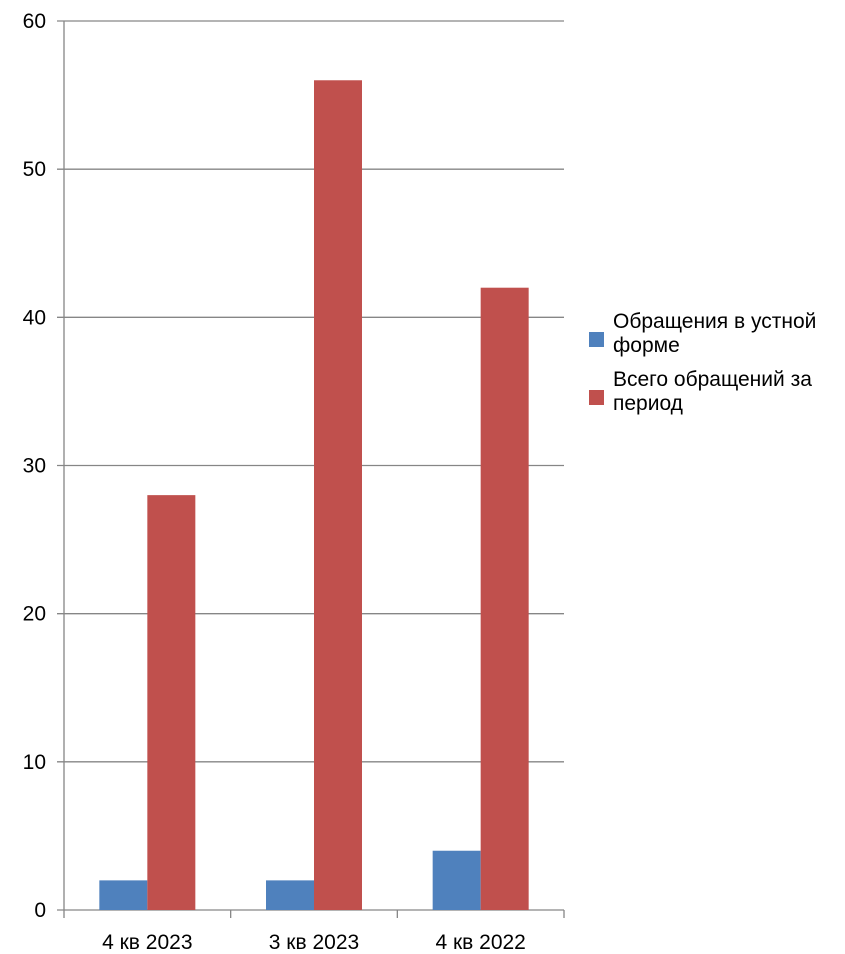 Image resolution: width=845 pixels, height=954 pixels. Describe the element at coordinates (314, 942) in the screenshot. I see `x-tick-label: 3 кв 2023` at that location.